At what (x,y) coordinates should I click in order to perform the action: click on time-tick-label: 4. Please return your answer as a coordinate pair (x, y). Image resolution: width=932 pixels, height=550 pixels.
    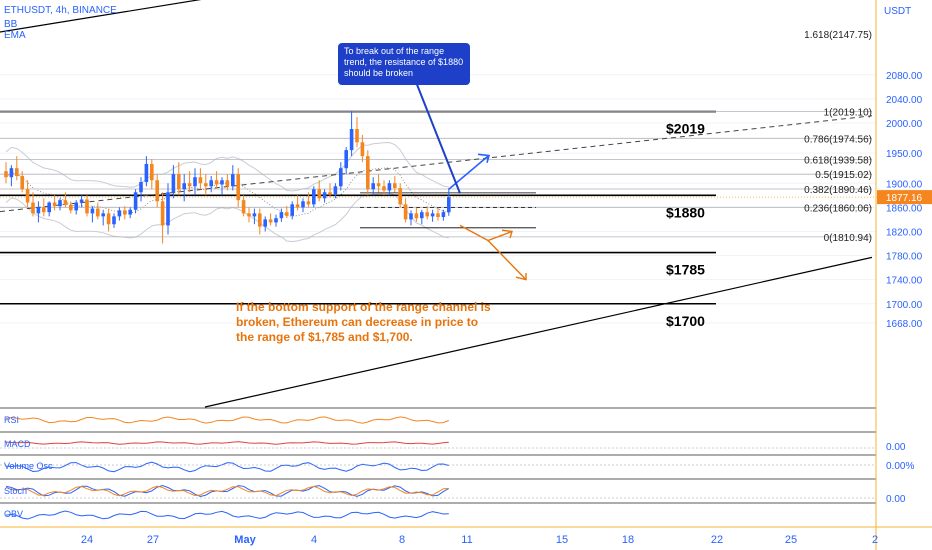
    Looking at the image, I should click on (314, 540).